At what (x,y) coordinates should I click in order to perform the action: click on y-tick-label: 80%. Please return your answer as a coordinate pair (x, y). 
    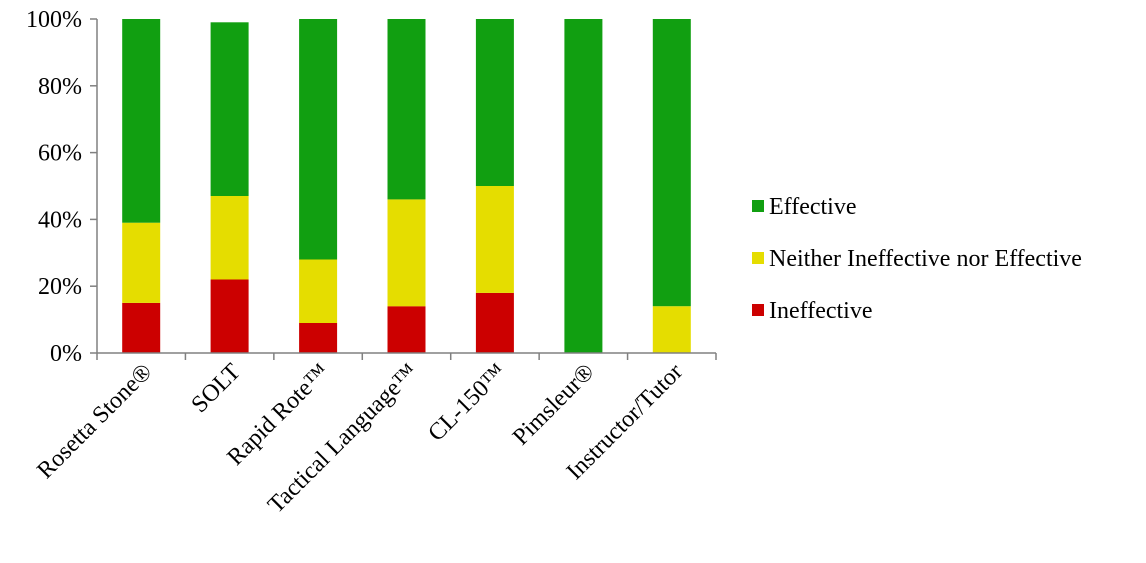
    Looking at the image, I should click on (60, 87).